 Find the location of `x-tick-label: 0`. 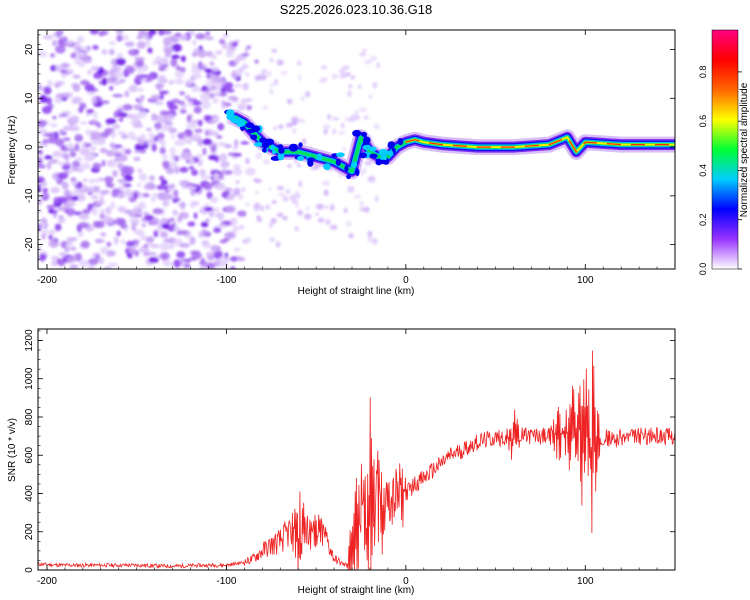

x-tick-label: 0 is located at coordinates (406, 280).